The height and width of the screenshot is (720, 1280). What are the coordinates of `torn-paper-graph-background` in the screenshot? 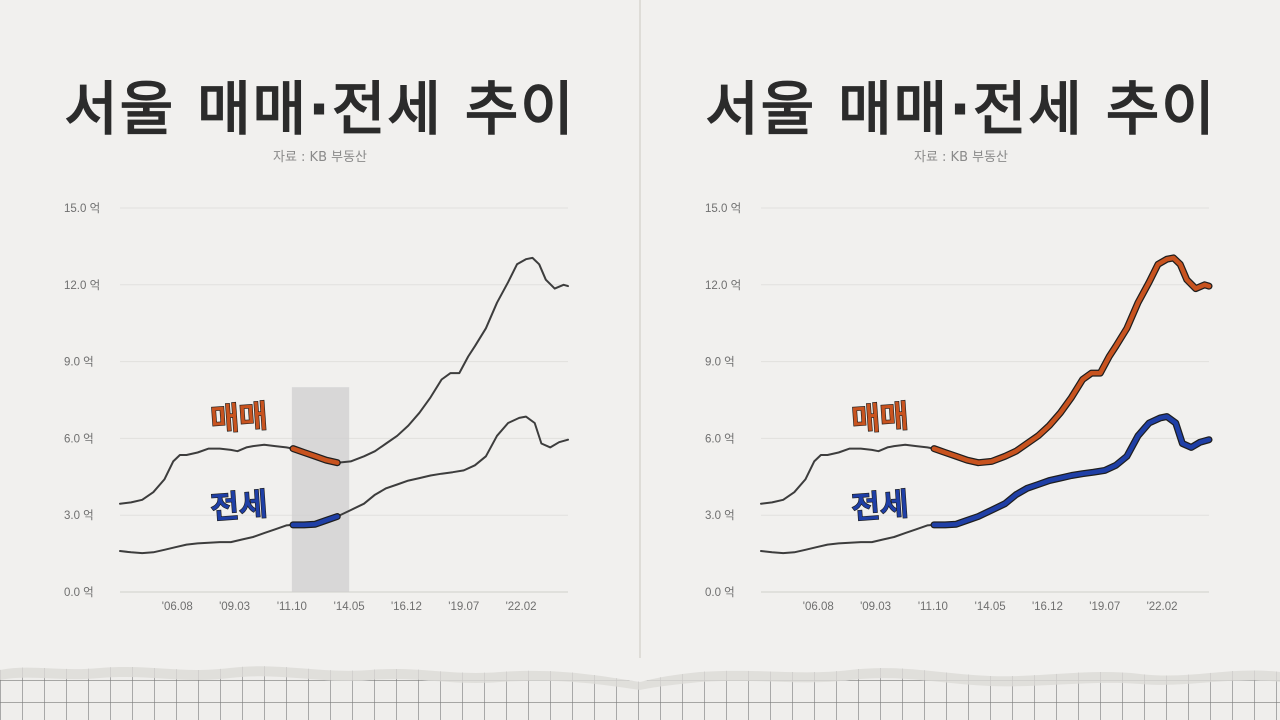 It's located at (640, 689).